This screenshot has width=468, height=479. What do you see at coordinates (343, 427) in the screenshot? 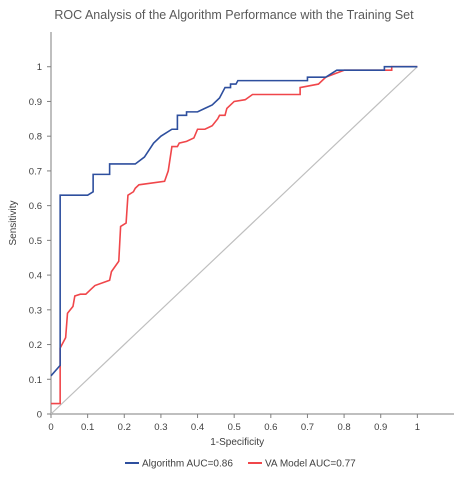
I see `x-tick-label: 0.8` at bounding box center [343, 427].